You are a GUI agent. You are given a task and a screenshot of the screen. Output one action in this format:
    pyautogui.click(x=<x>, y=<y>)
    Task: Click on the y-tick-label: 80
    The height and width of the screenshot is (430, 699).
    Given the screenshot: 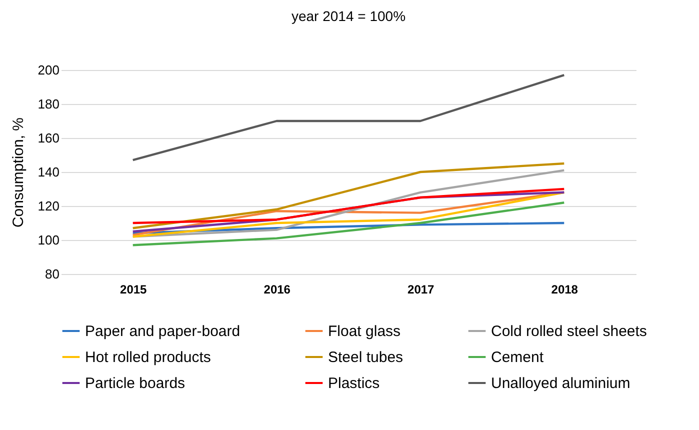 What is the action you would take?
    pyautogui.click(x=52, y=274)
    